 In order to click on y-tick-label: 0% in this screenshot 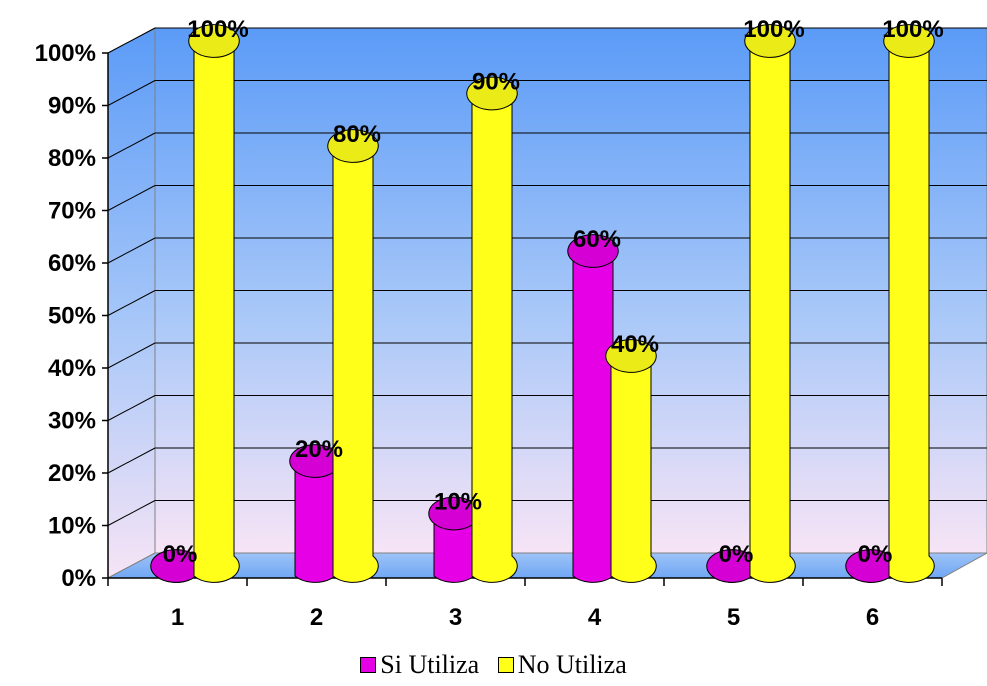, I will do `click(78, 578)`.